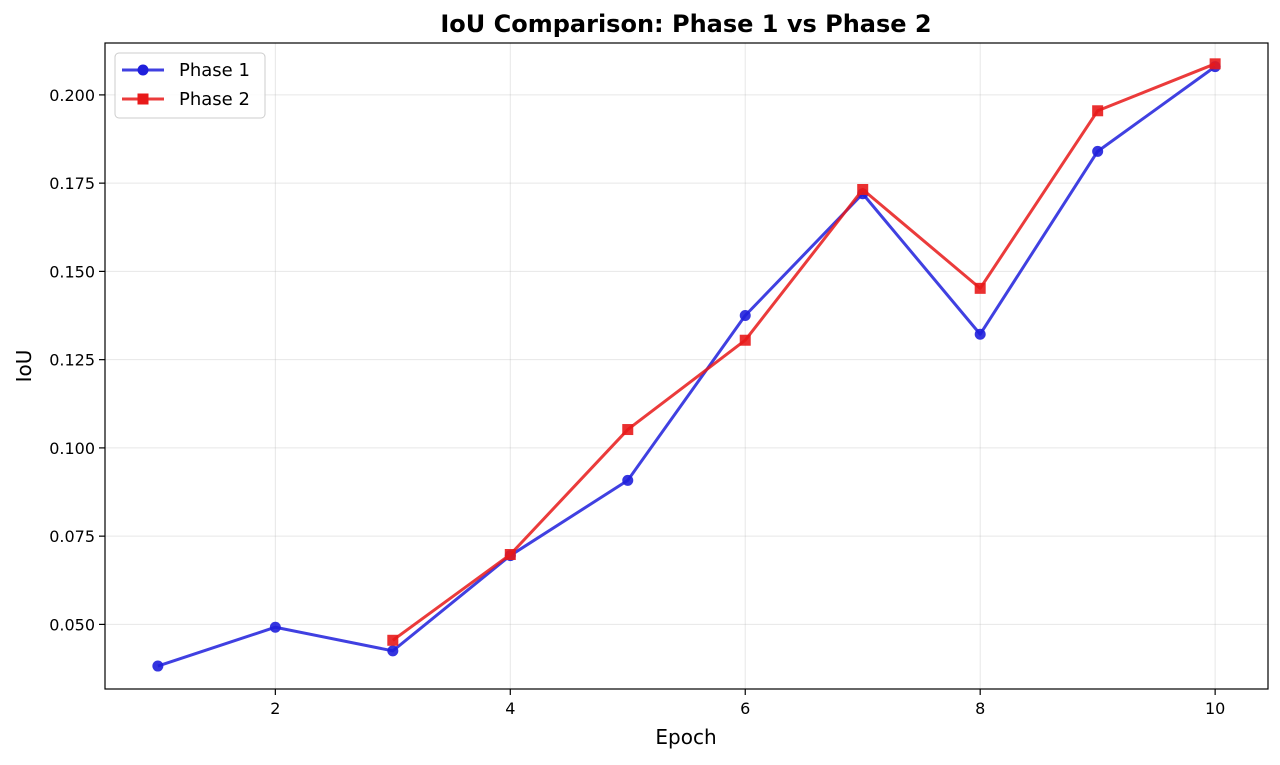  Describe the element at coordinates (72, 448) in the screenshot. I see `y-tick-label: 0.100` at that location.